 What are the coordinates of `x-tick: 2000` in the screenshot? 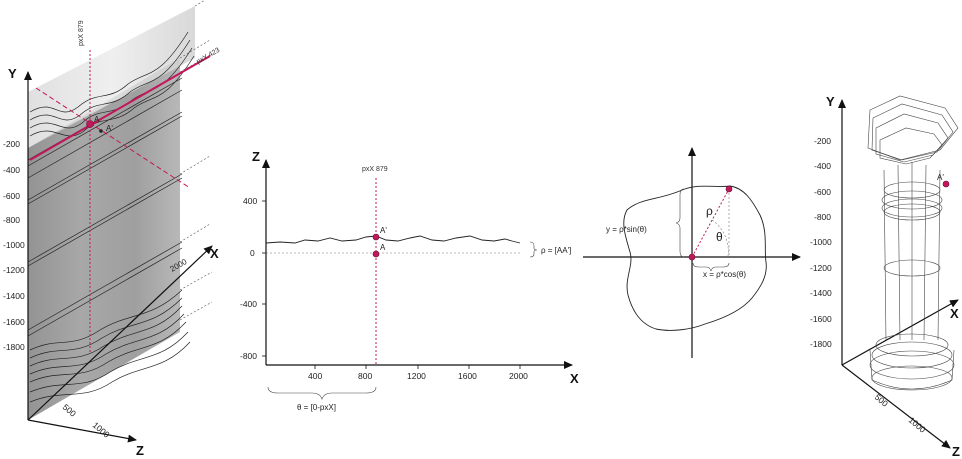 It's located at (518, 376).